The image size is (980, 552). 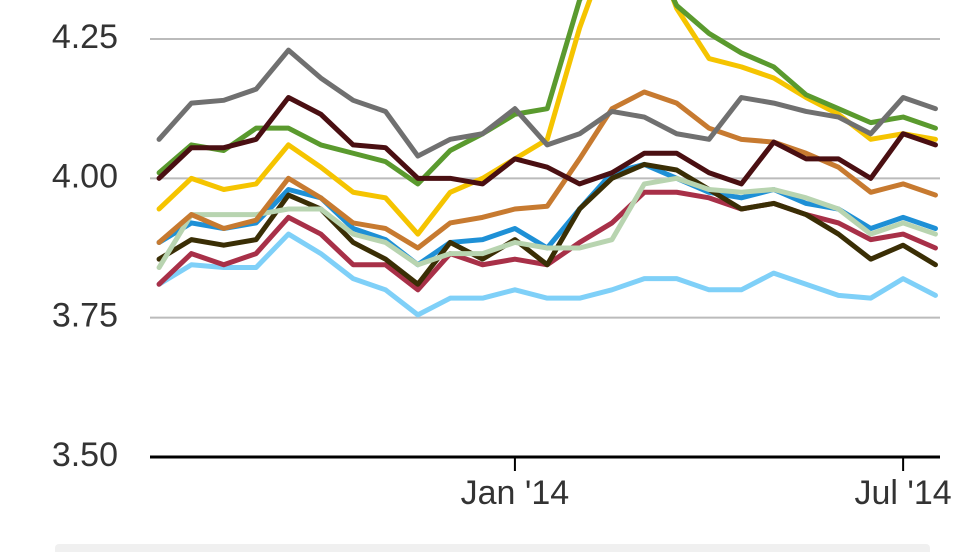 I want to click on y-tick-label: 4.25, so click(x=85, y=37).